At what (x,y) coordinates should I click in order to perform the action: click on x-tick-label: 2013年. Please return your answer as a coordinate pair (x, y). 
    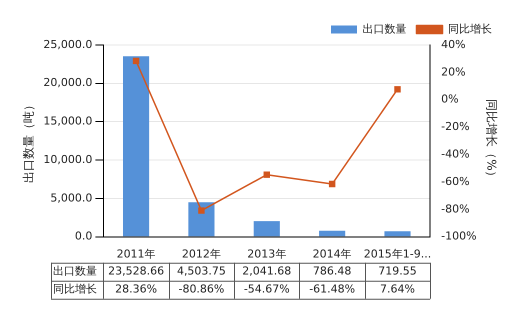
    Looking at the image, I should click on (266, 253).